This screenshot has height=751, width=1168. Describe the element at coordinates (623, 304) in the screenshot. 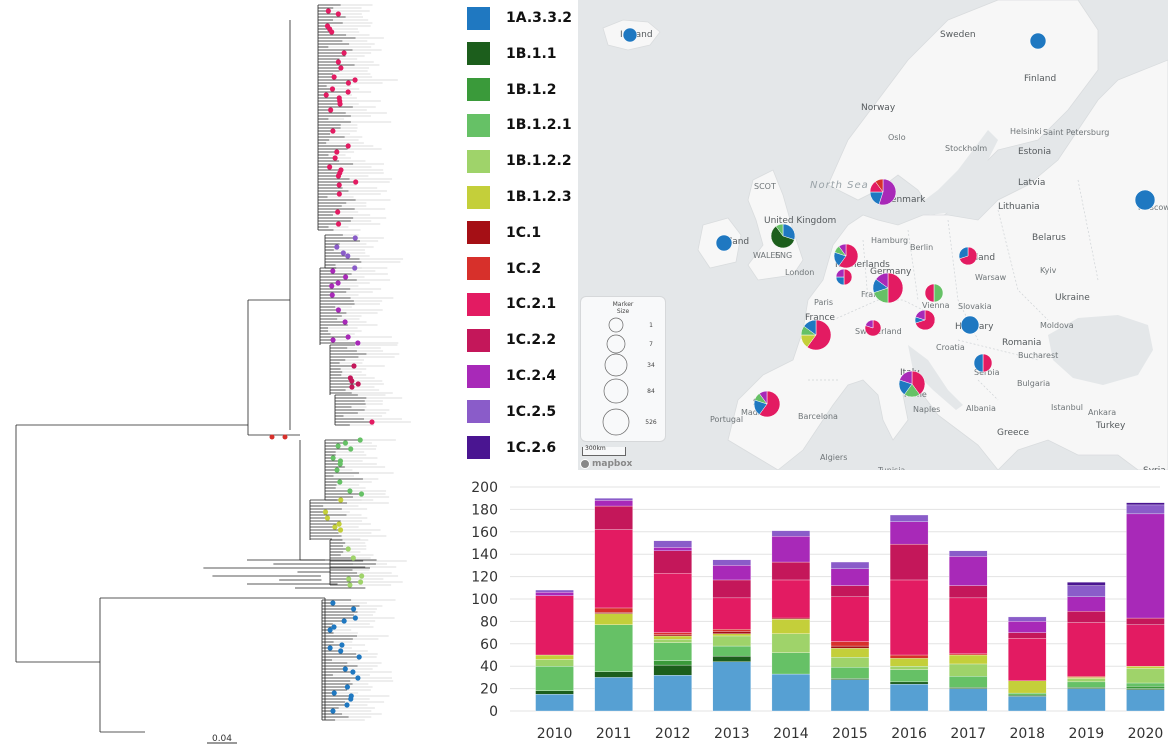

I see `marker-legend-title: Marker` at that location.